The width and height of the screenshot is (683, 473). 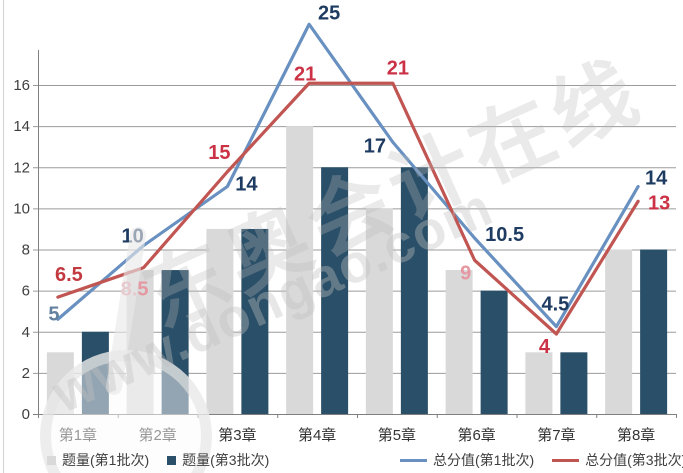 I want to click on data-label: 17, so click(x=375, y=146).